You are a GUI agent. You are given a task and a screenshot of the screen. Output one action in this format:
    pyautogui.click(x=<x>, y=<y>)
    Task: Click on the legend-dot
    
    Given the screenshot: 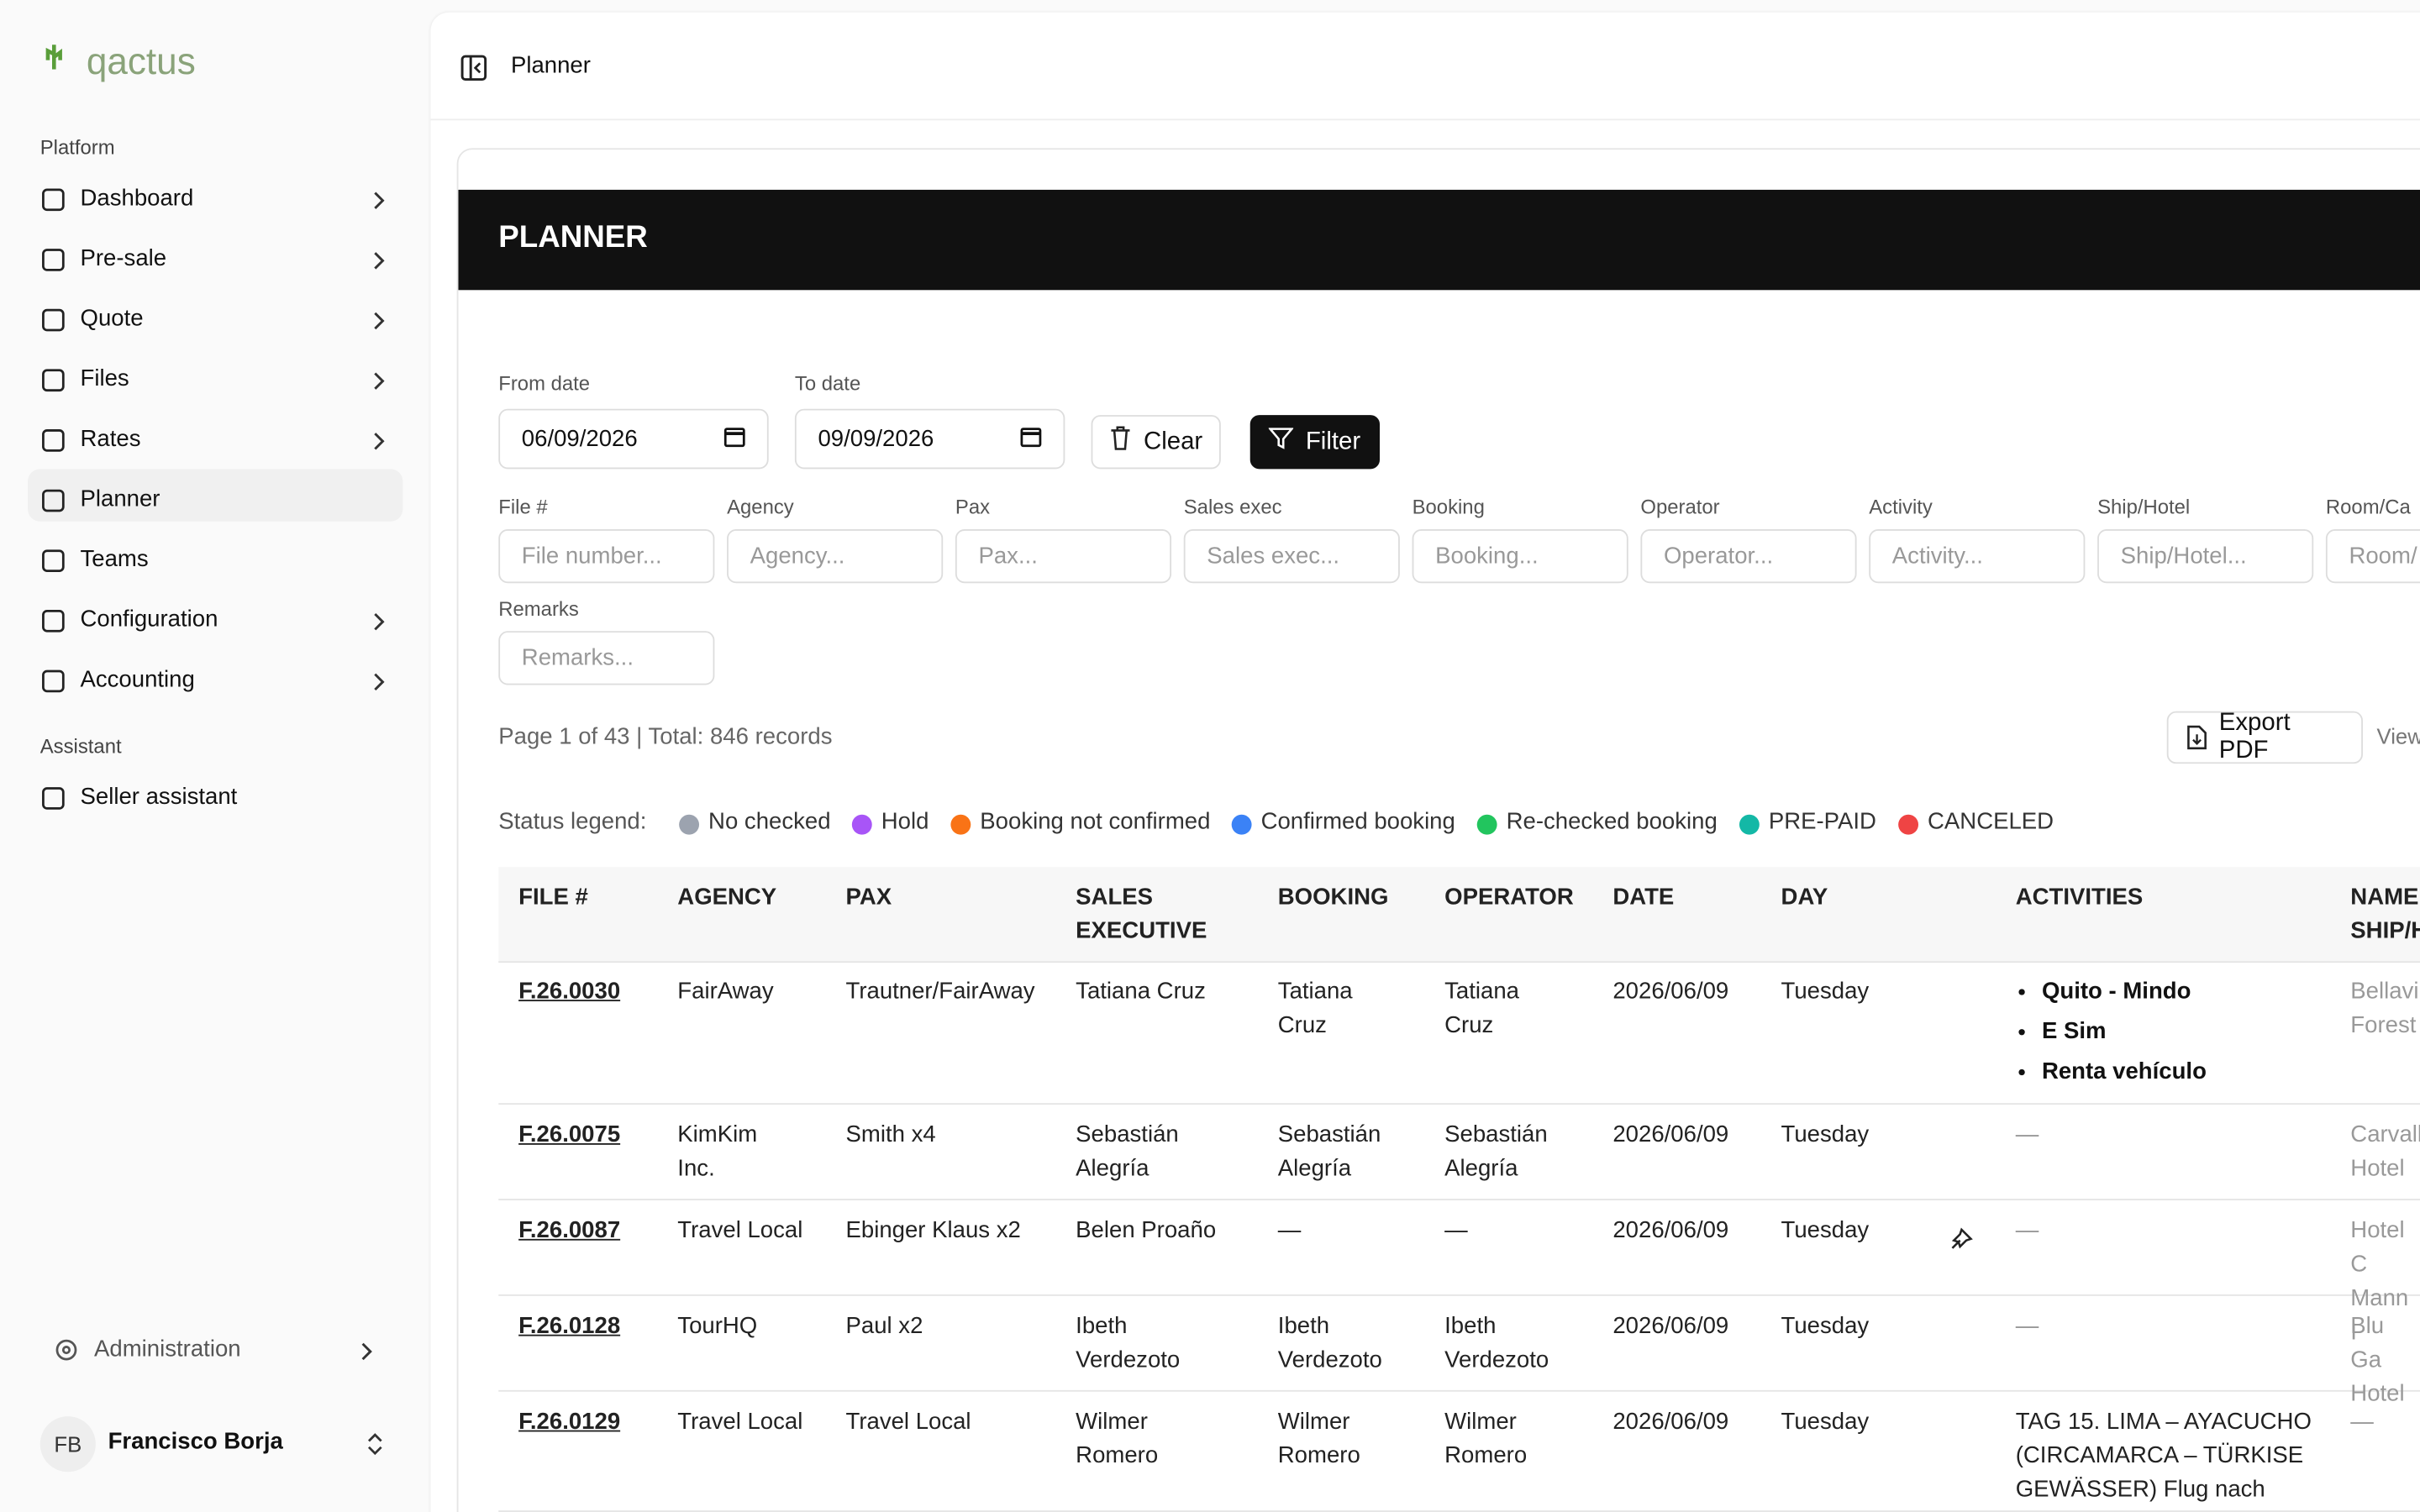 What is the action you would take?
    pyautogui.click(x=961, y=824)
    